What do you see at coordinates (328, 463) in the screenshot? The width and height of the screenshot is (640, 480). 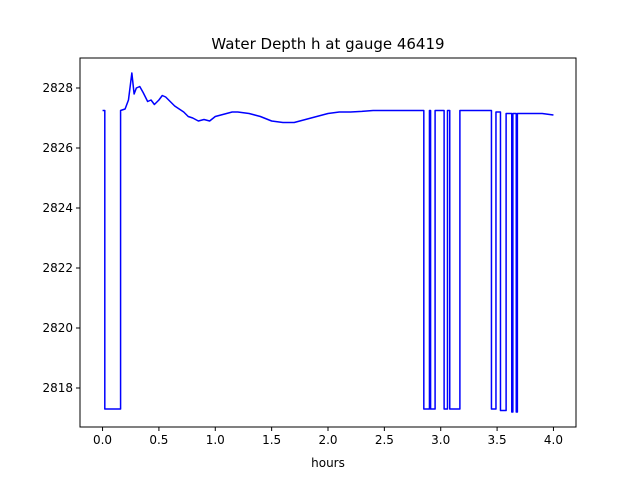 I see `x-axis-label: hours` at bounding box center [328, 463].